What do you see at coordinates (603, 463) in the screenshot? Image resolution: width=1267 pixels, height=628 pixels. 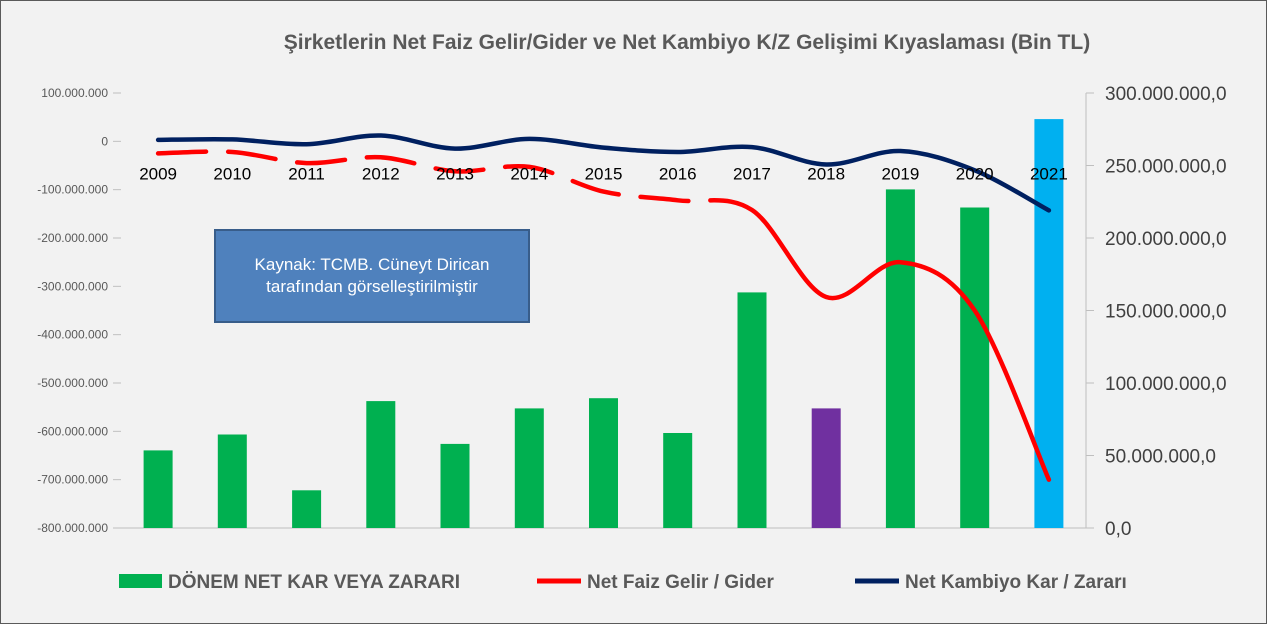 I see `bar-2015` at bounding box center [603, 463].